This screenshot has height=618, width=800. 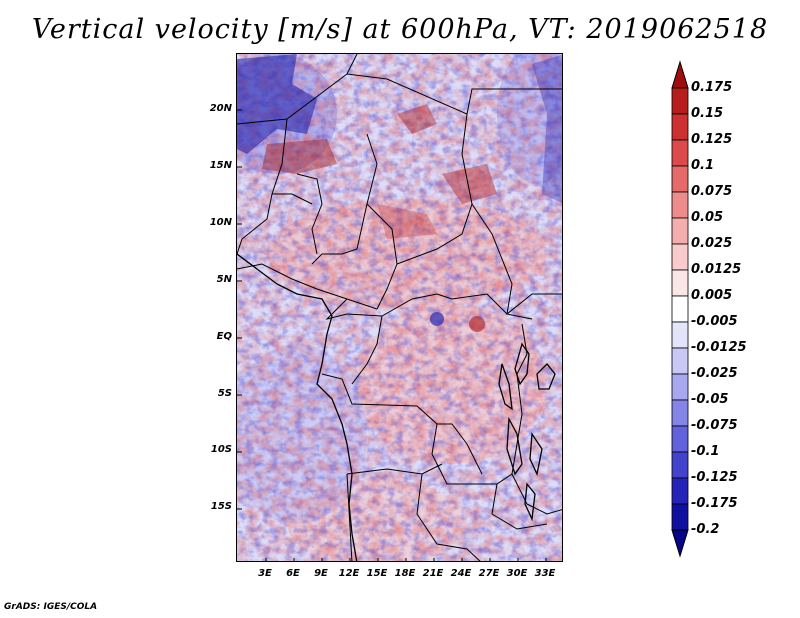 I want to click on colorbar-label: -0.1, so click(x=705, y=451).